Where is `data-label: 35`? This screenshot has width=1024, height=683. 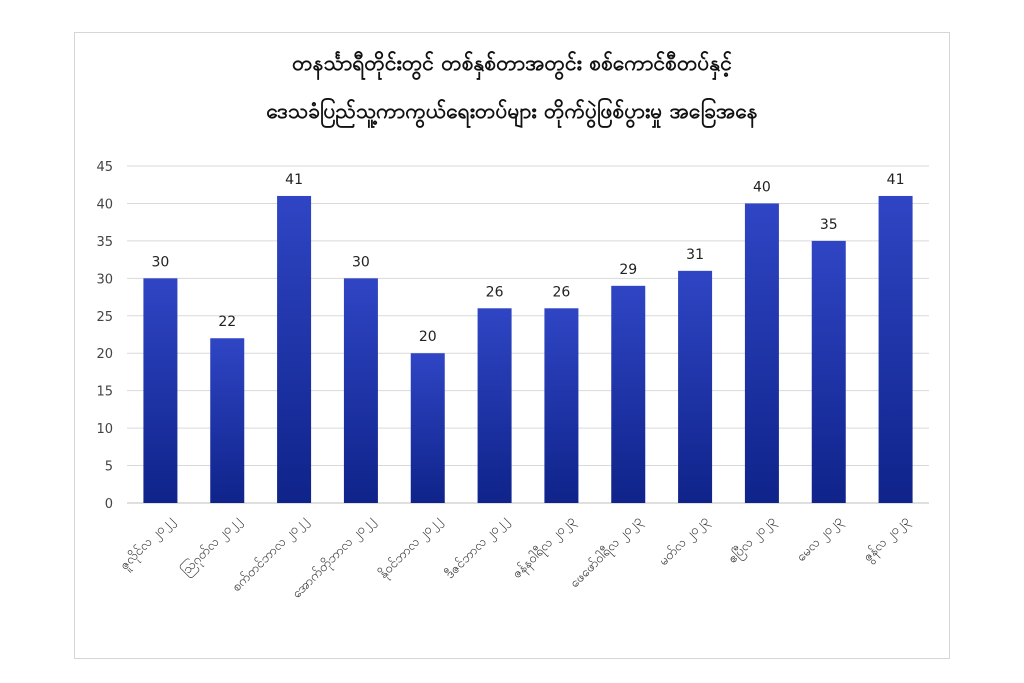
data-label: 35 is located at coordinates (829, 225).